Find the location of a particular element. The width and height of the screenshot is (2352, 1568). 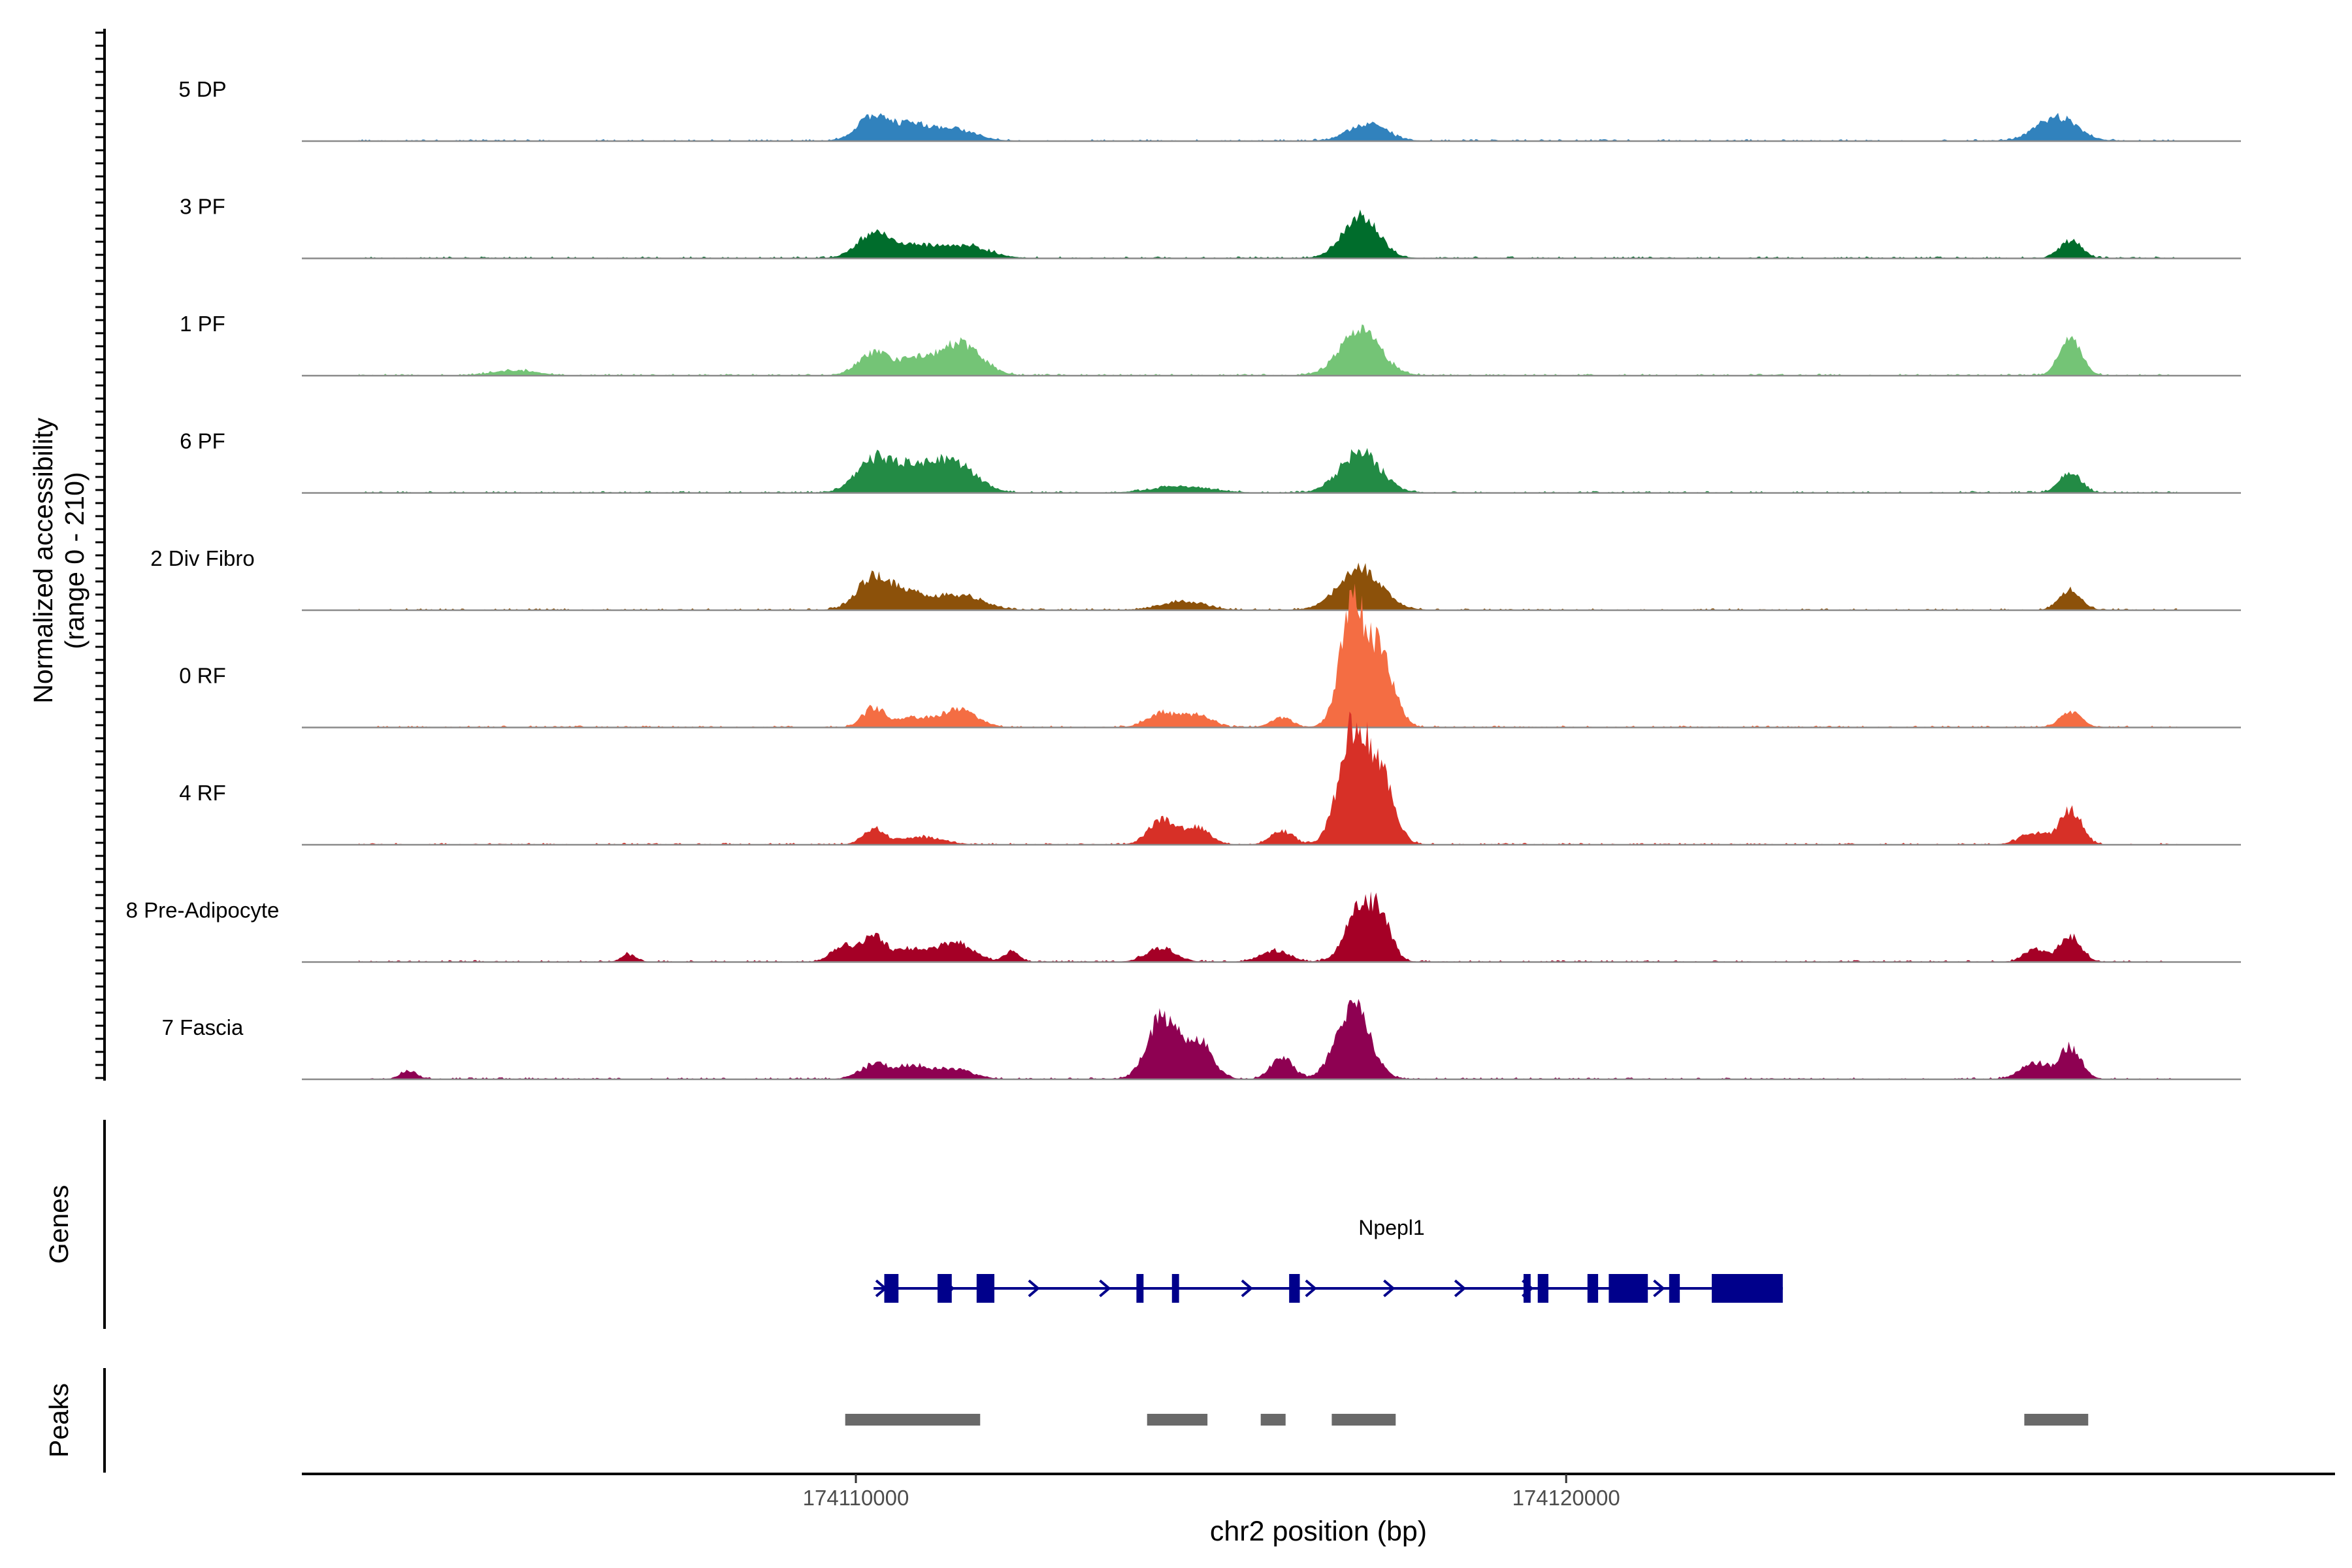

track-label: 8 Pre-Adipocyte is located at coordinates (203, 910).